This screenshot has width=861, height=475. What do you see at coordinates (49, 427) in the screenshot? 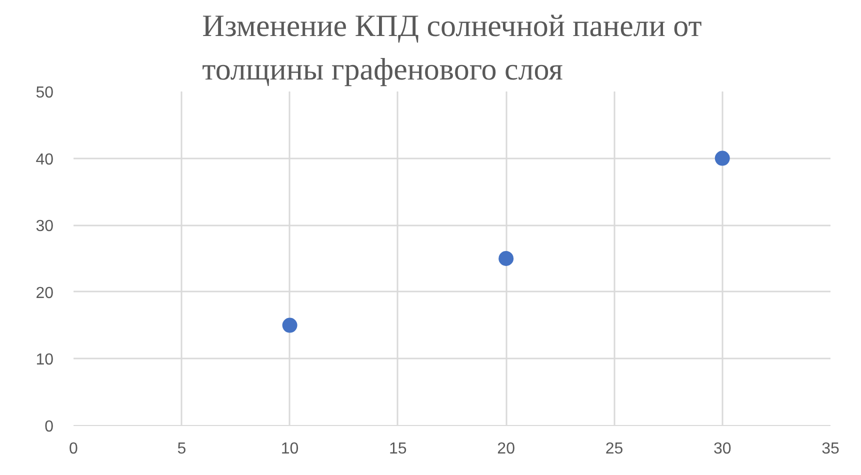
I see `y-tick-label: 0` at bounding box center [49, 427].